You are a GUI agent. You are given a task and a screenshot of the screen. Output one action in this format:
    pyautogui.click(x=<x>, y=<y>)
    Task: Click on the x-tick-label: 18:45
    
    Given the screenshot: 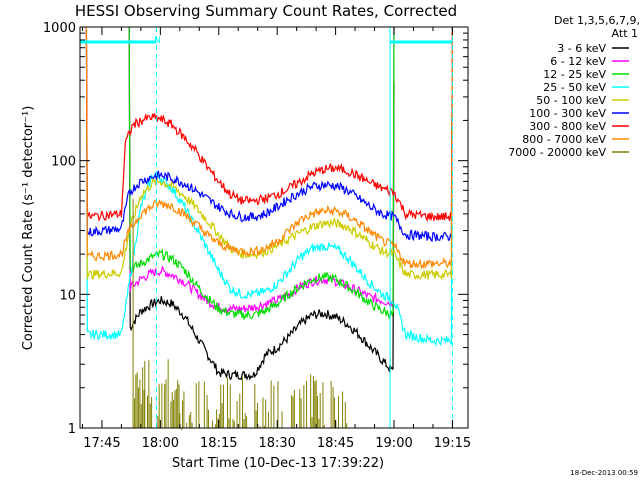 What is the action you would take?
    pyautogui.click(x=335, y=443)
    